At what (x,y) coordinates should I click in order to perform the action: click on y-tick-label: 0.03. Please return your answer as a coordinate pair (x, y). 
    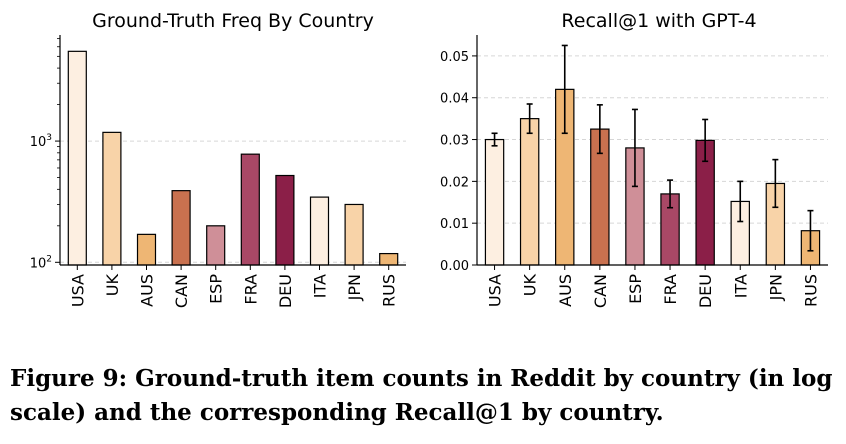
    Looking at the image, I should click on (454, 141).